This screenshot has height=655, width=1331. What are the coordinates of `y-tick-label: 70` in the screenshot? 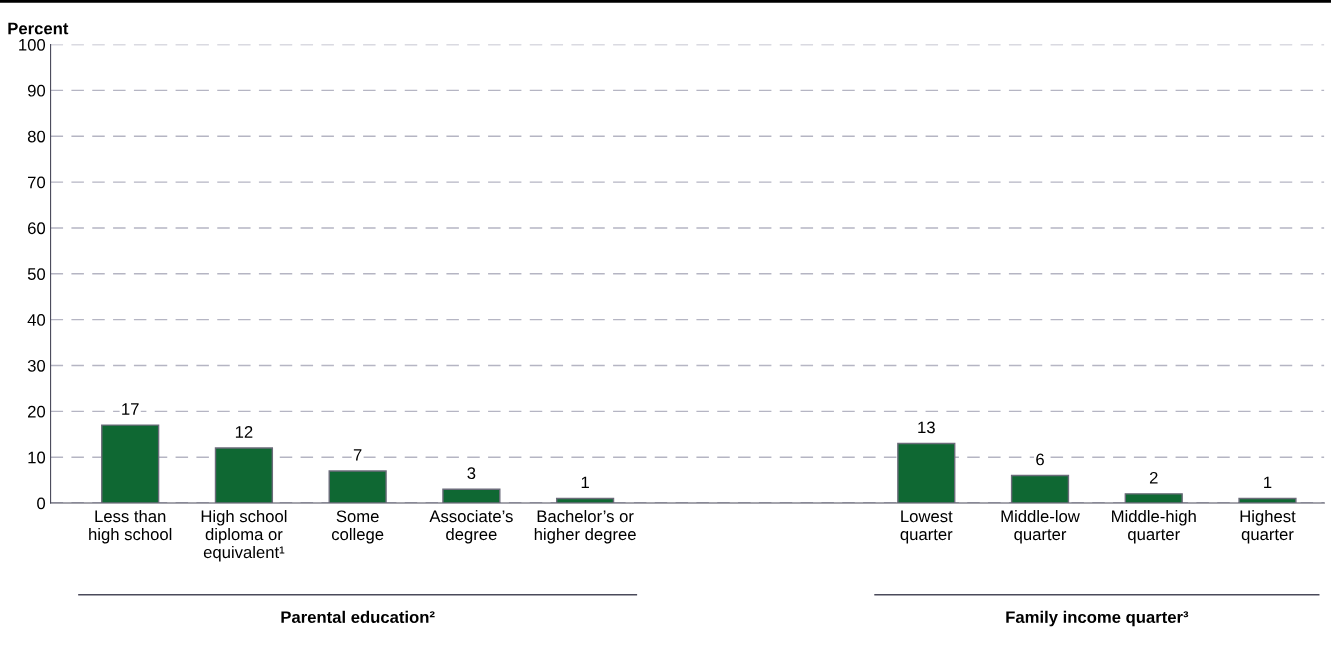 It's located at (37, 182).